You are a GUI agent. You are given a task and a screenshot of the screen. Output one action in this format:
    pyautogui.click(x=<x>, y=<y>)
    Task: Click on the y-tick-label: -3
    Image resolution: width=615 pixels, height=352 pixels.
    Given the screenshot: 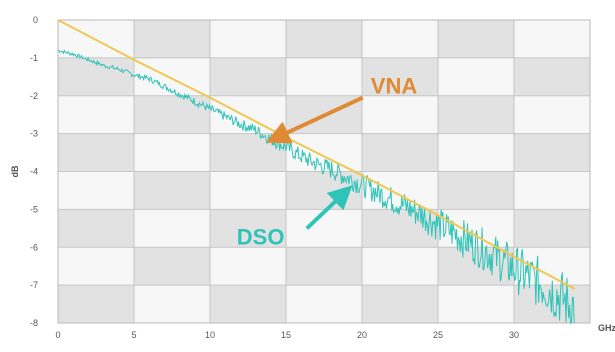 What is the action you would take?
    pyautogui.click(x=34, y=134)
    